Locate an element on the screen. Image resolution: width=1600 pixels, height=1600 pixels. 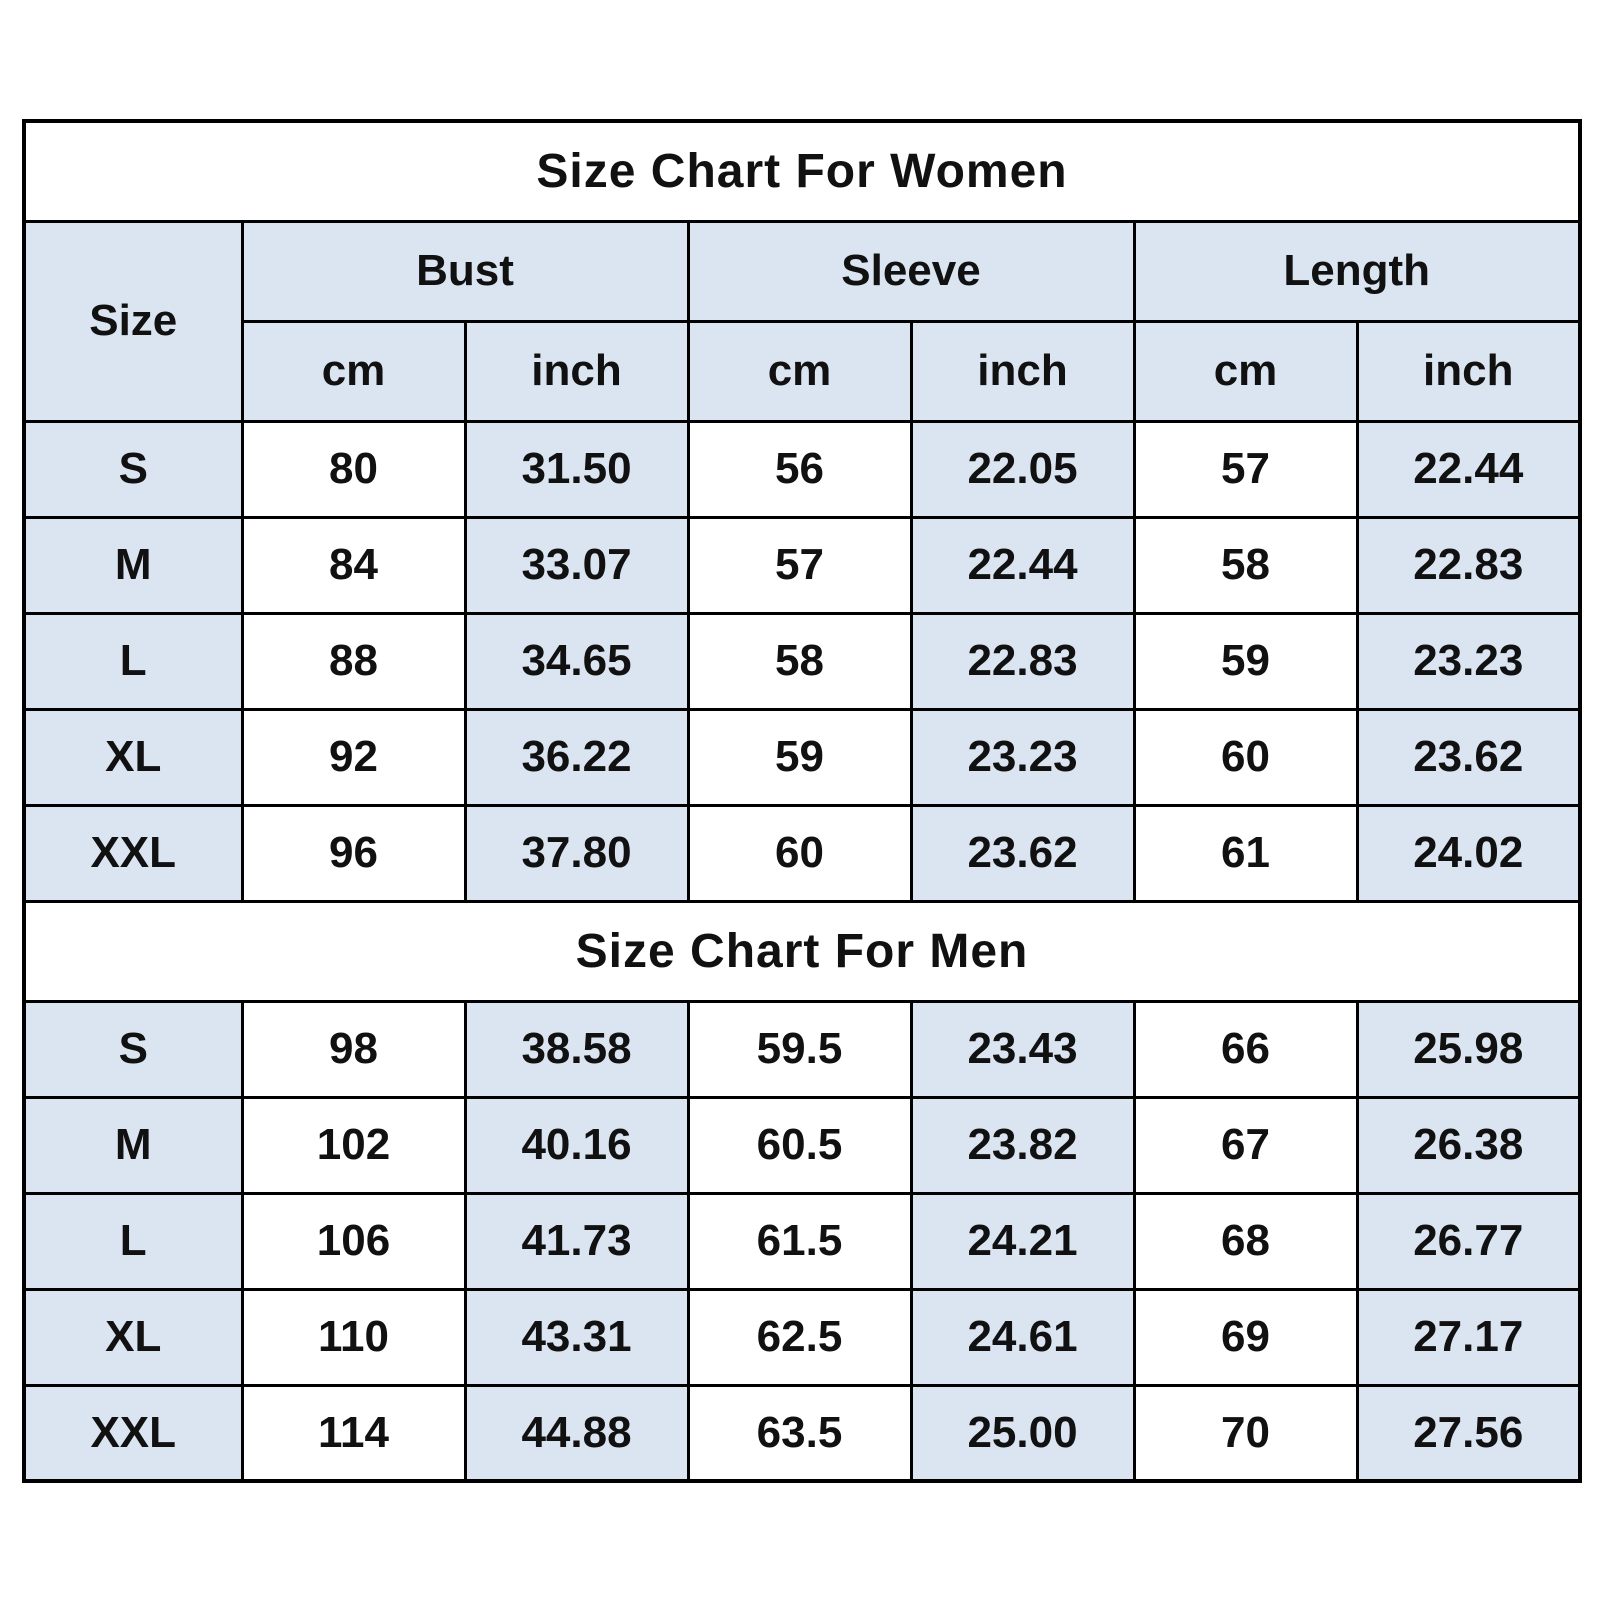
table-cell: 63.5 is located at coordinates (799, 1433).